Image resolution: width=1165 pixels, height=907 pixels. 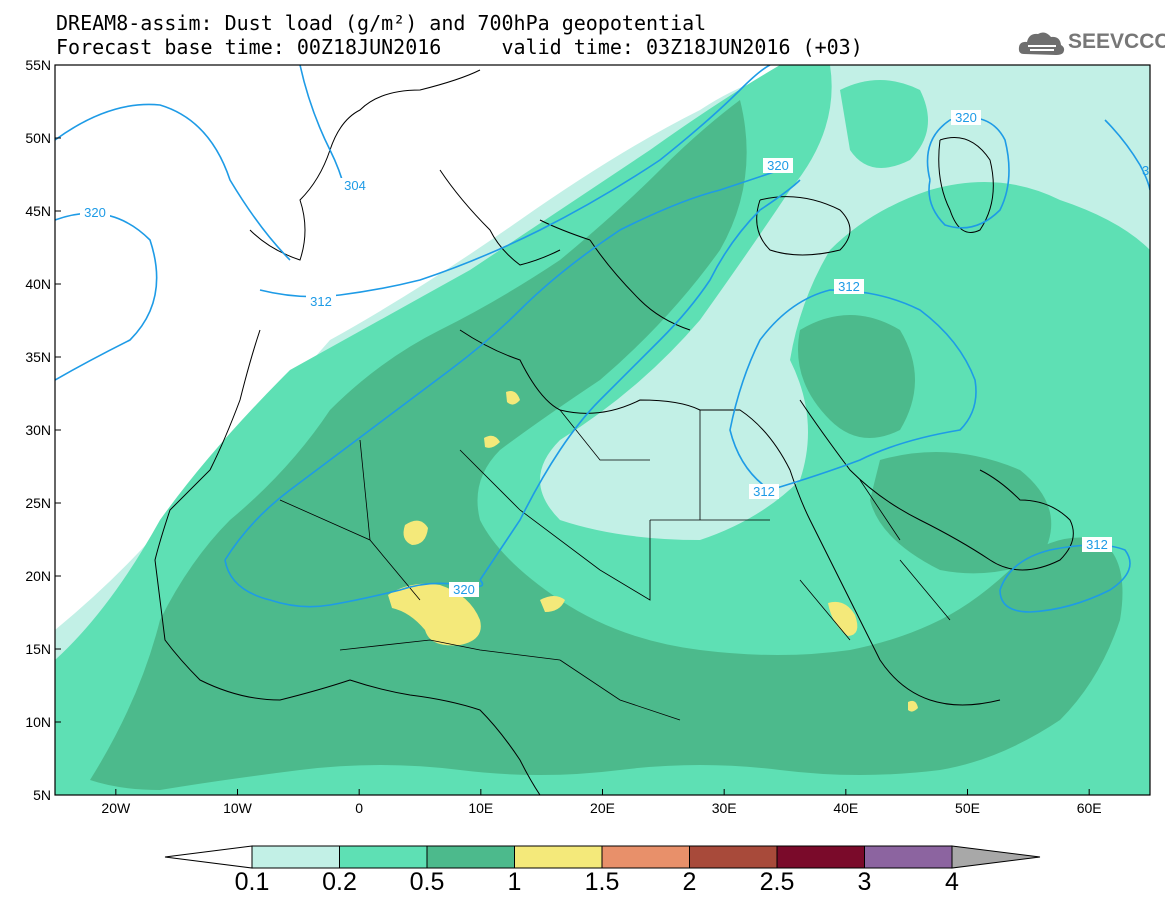 I want to click on lat-tick-label: 50N, so click(x=38, y=138).